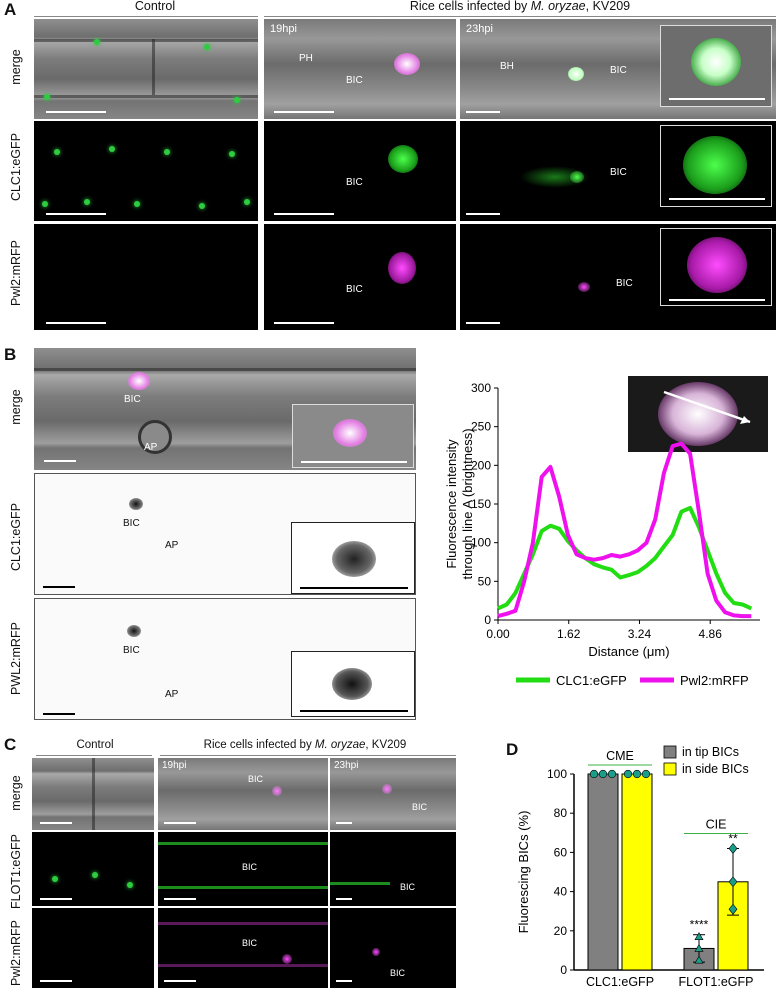  I want to click on panel-b-pwl2-image: BIC AP, so click(225, 659).